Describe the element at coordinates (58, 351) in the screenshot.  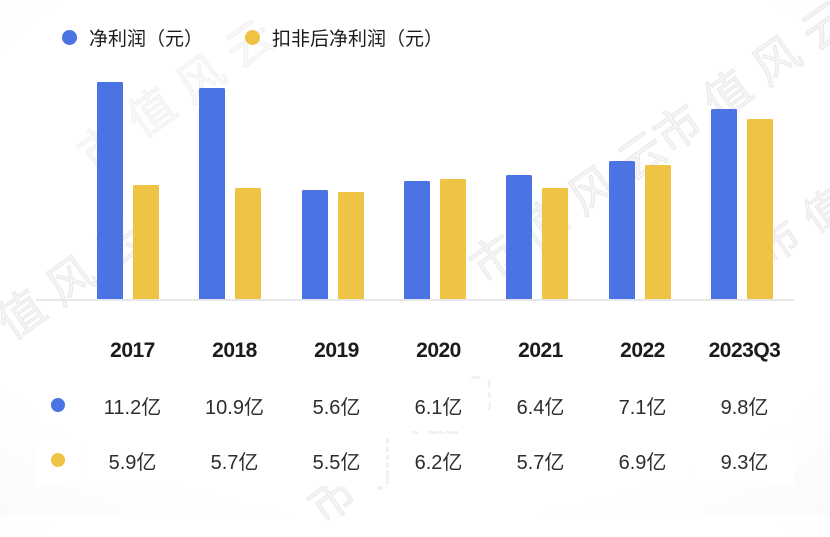
I see `table-header-cell` at that location.